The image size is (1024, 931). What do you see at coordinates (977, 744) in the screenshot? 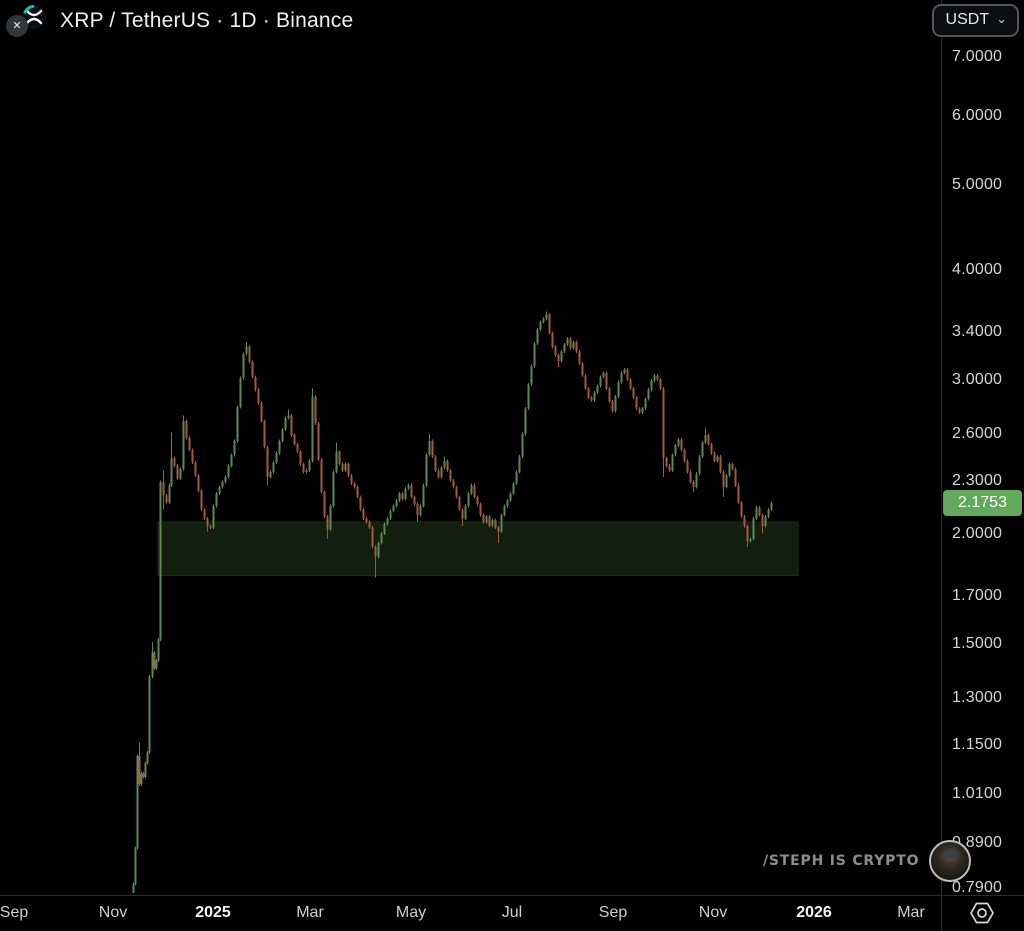
I see `price-axis-label: 1.1500` at bounding box center [977, 744].